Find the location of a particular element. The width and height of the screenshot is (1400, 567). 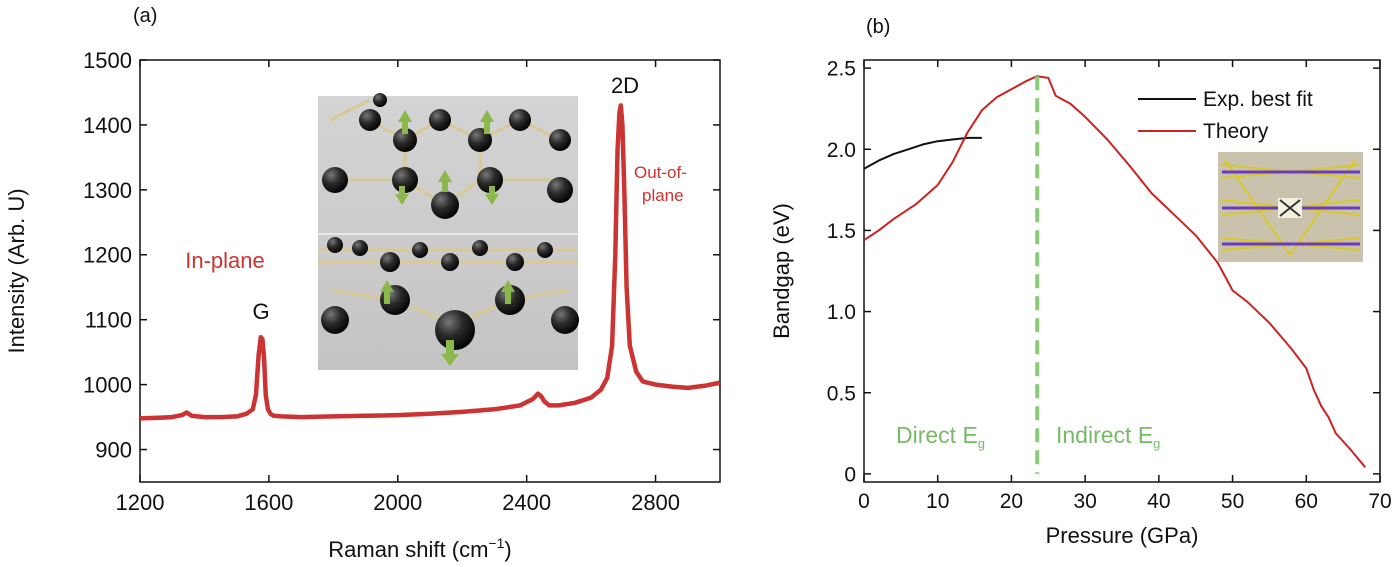

panel-b-x-axis-title: Pressure (GPa) is located at coordinates (1122, 535).